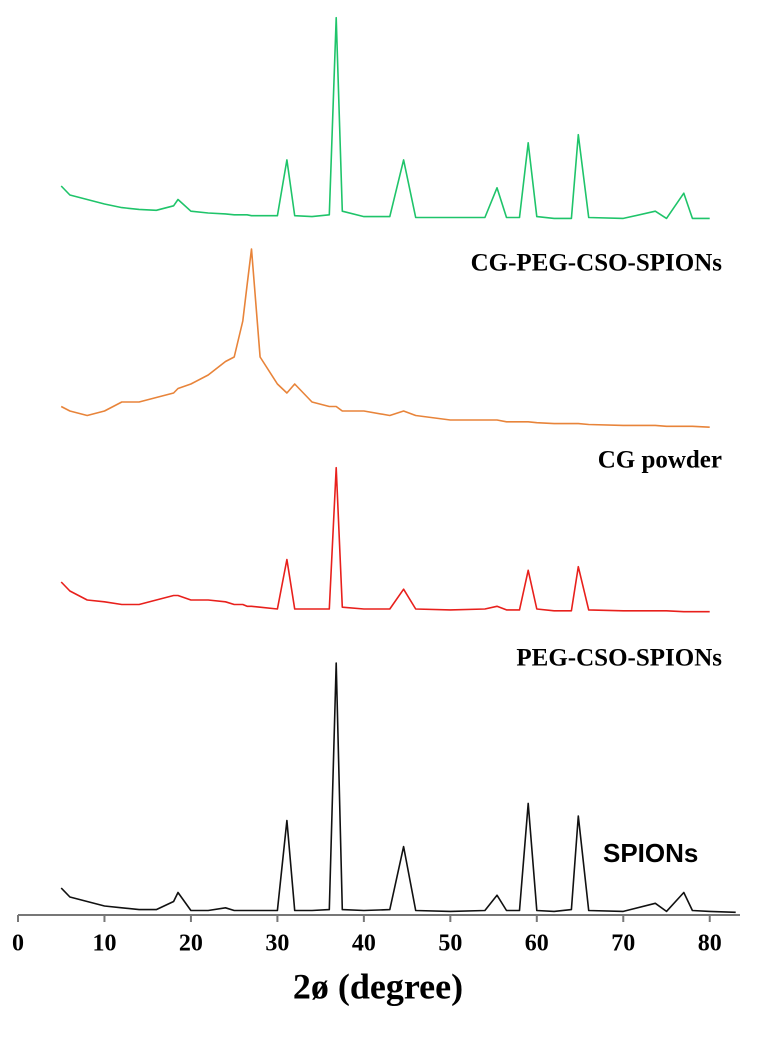 Image resolution: width=759 pixels, height=1045 pixels. Describe the element at coordinates (450, 944) in the screenshot. I see `x-tick-label: 50` at that location.